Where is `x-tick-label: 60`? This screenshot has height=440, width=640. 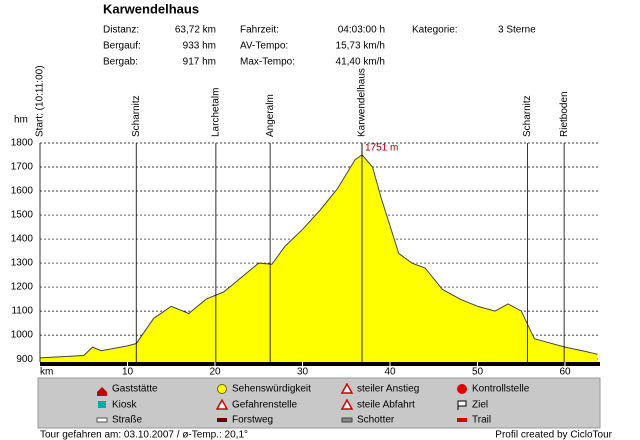 x-tick-label: 60 is located at coordinates (565, 372).